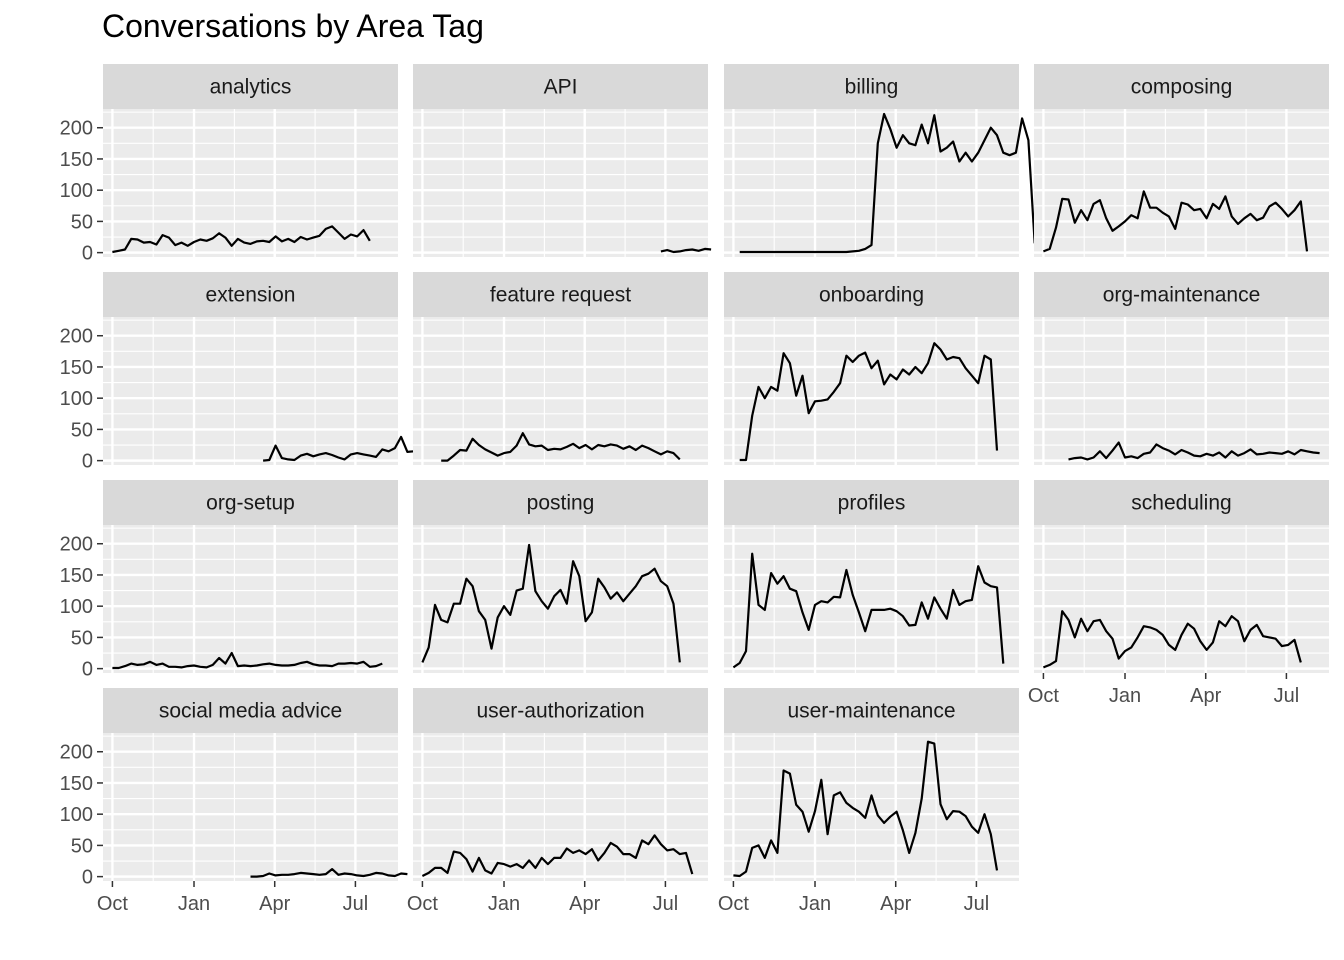  What do you see at coordinates (872, 87) in the screenshot?
I see `facet-label: billing` at bounding box center [872, 87].